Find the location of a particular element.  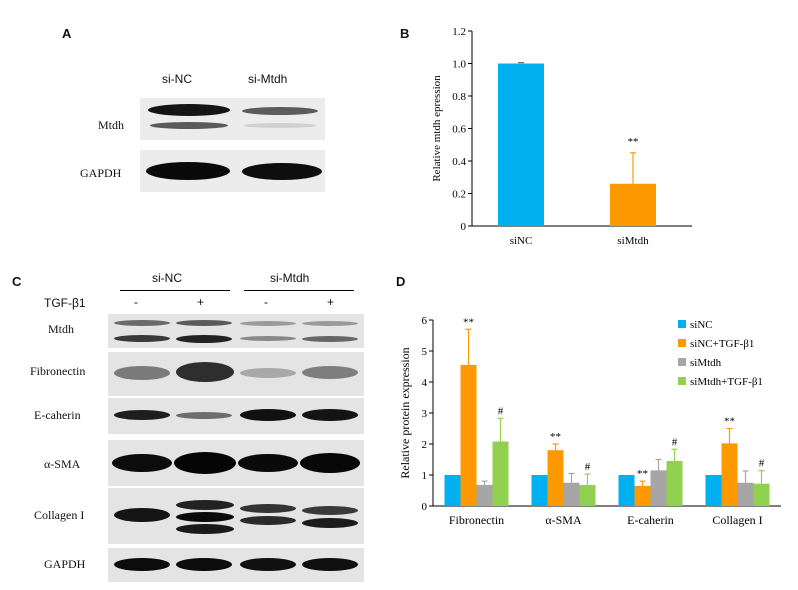

x-tick-label: siNC is located at coordinates (521, 241).